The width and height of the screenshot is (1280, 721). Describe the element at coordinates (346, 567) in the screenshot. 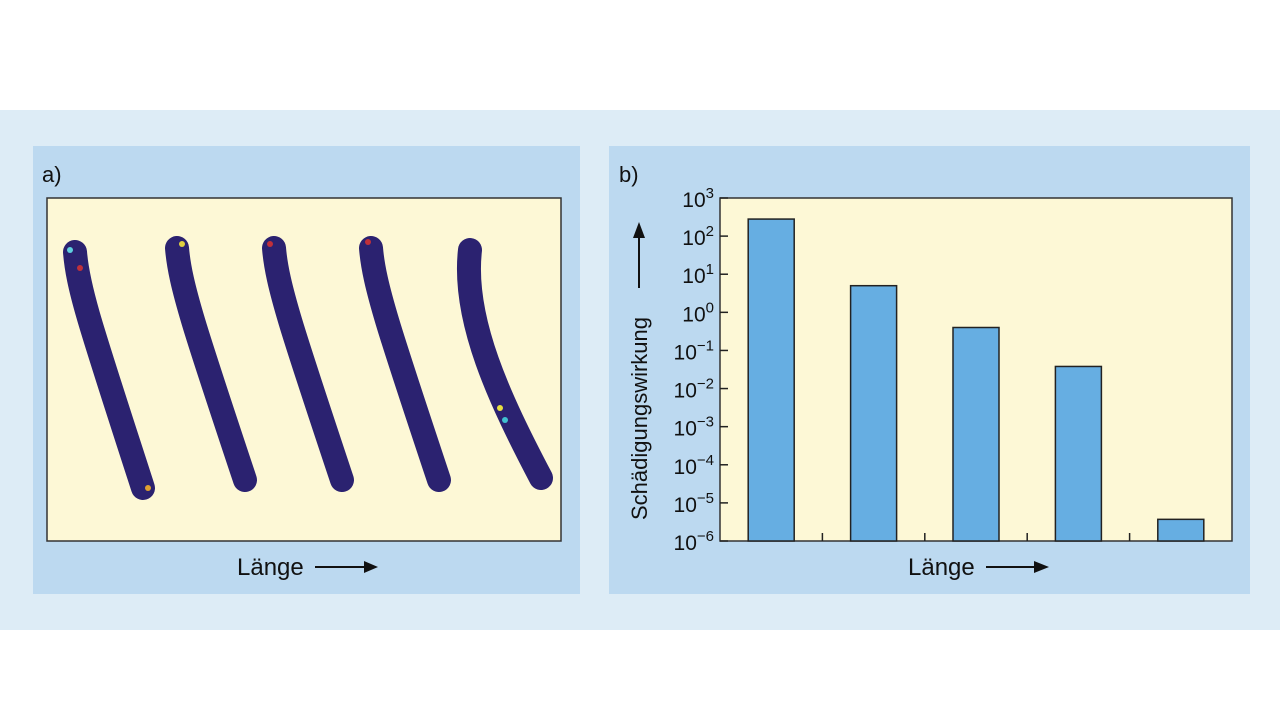

I see `panel-a-x-arrow` at that location.